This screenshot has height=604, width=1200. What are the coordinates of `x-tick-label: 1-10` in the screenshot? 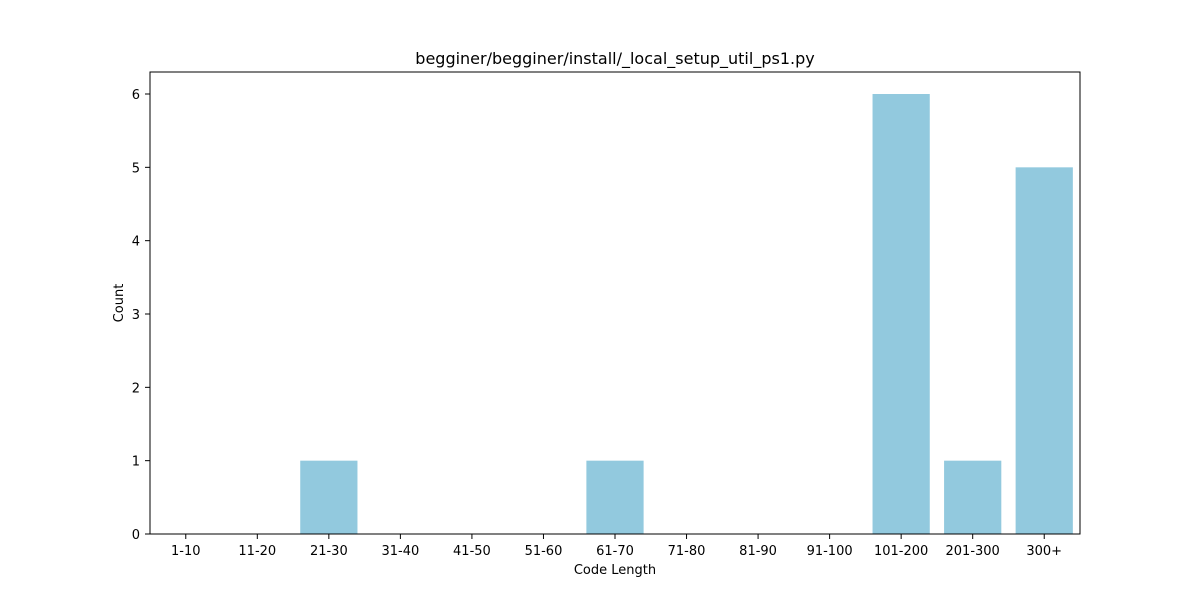 It's located at (186, 551).